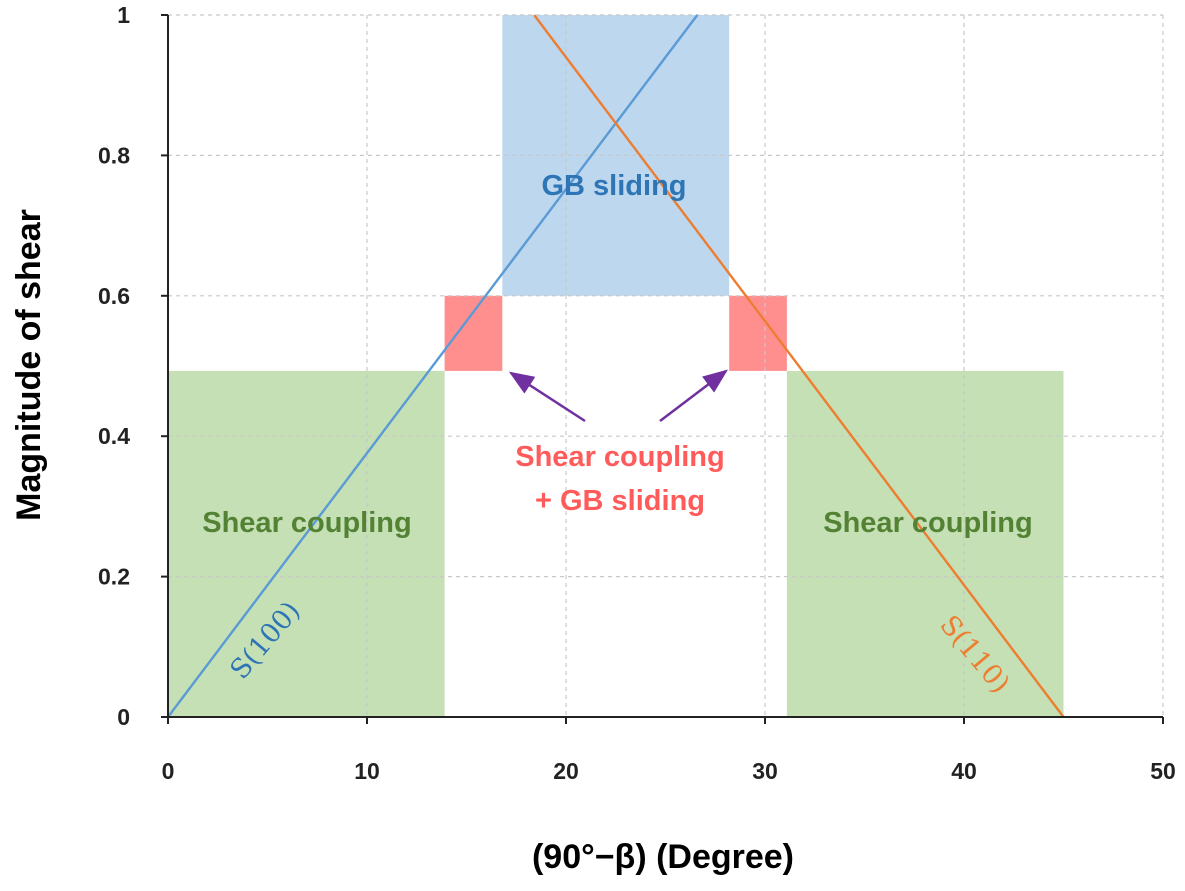 Image resolution: width=1185 pixels, height=891 pixels. What do you see at coordinates (168, 771) in the screenshot?
I see `x-tick-label-0: 0` at bounding box center [168, 771].